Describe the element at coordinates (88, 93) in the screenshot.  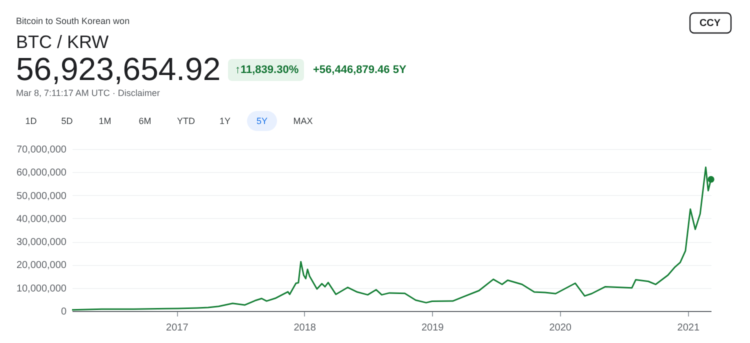
I see `text: Mar 8, 7:11:17 AM UTC · Disclaimer` at that location.